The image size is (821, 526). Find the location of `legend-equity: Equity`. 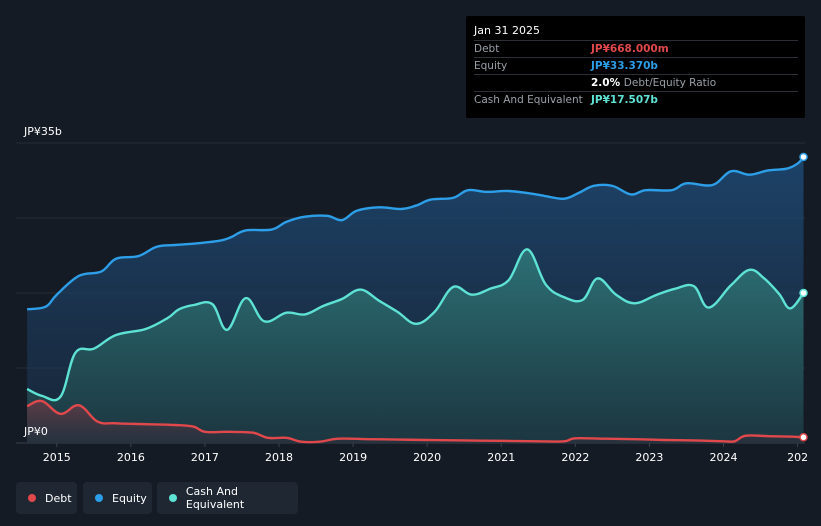

legend-equity: Equity is located at coordinates (117, 498).